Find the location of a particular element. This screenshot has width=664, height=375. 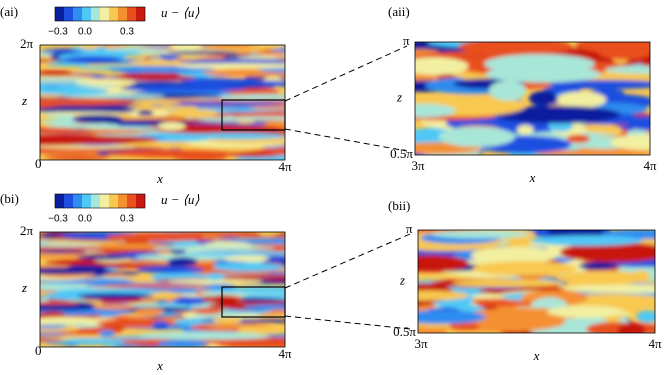

colorbar-label: u − ⟨u⟩ is located at coordinates (180, 199).